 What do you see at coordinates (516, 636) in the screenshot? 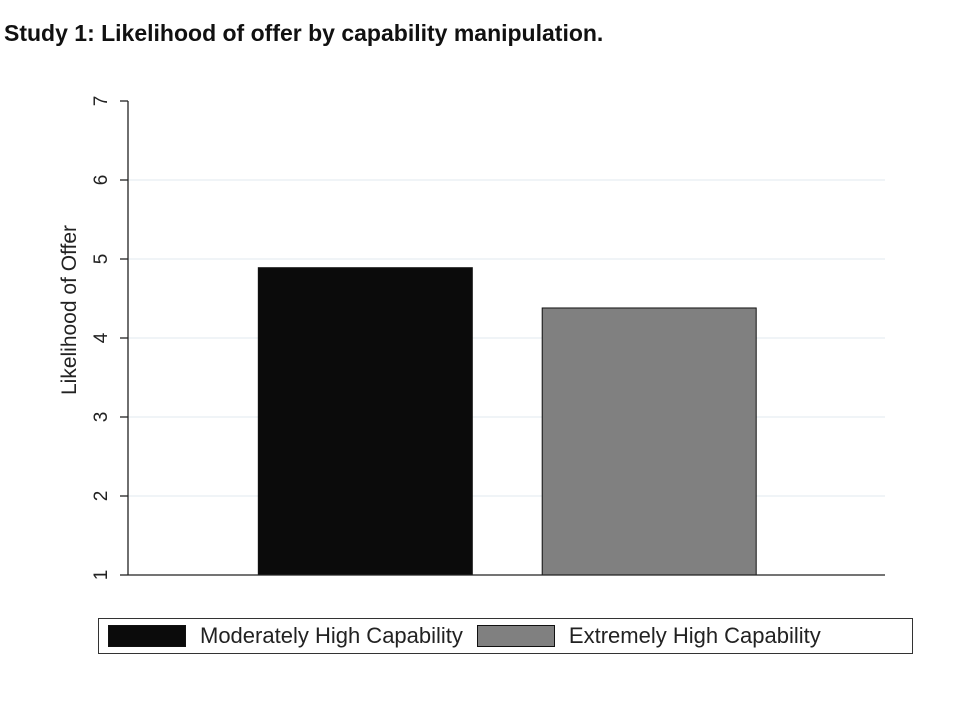
I see `legend-swatch-extremely-high` at bounding box center [516, 636].